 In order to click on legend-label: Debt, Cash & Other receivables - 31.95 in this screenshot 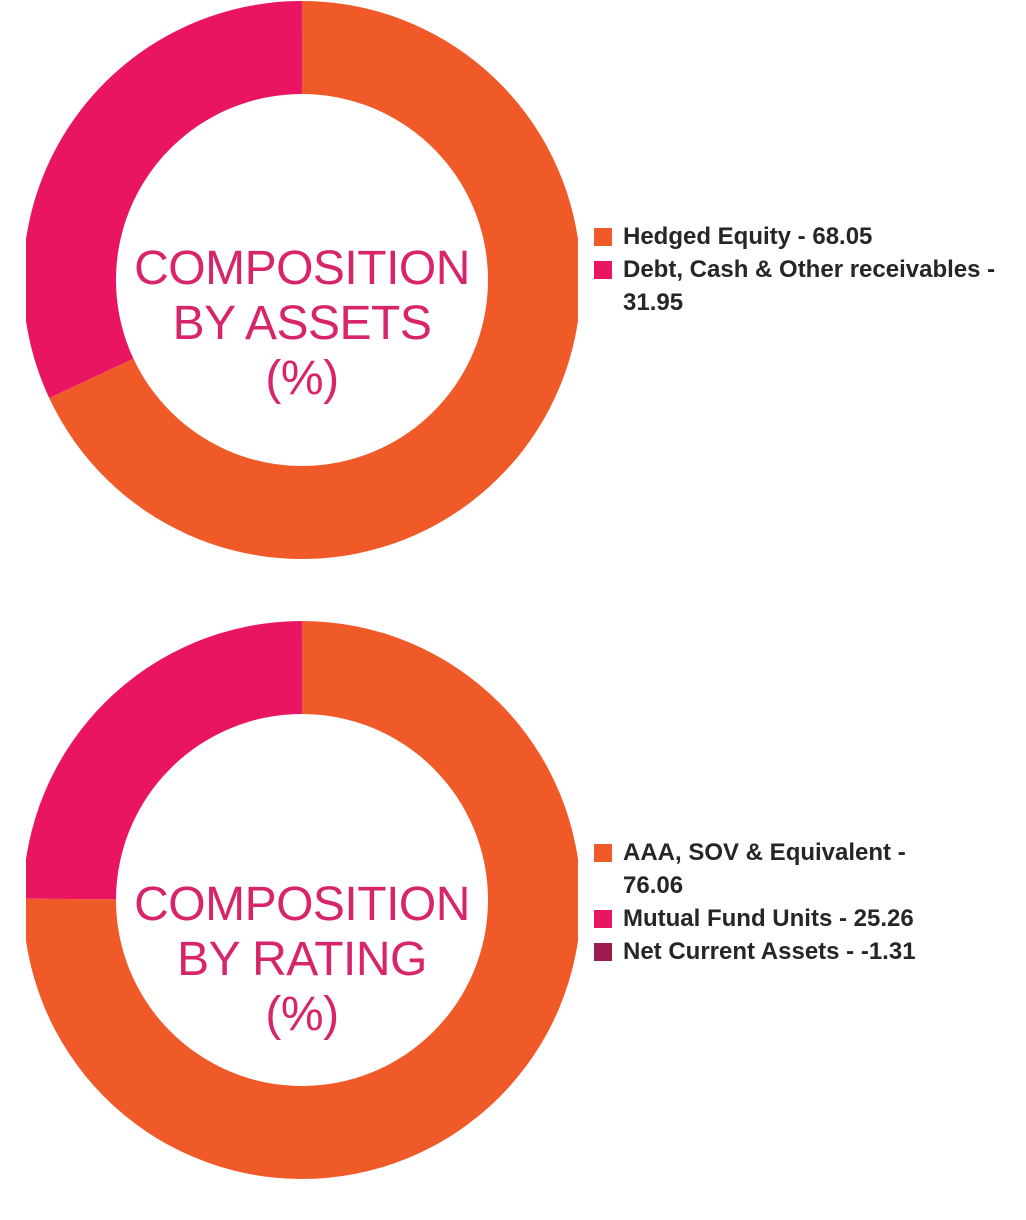, I will do `click(809, 286)`.